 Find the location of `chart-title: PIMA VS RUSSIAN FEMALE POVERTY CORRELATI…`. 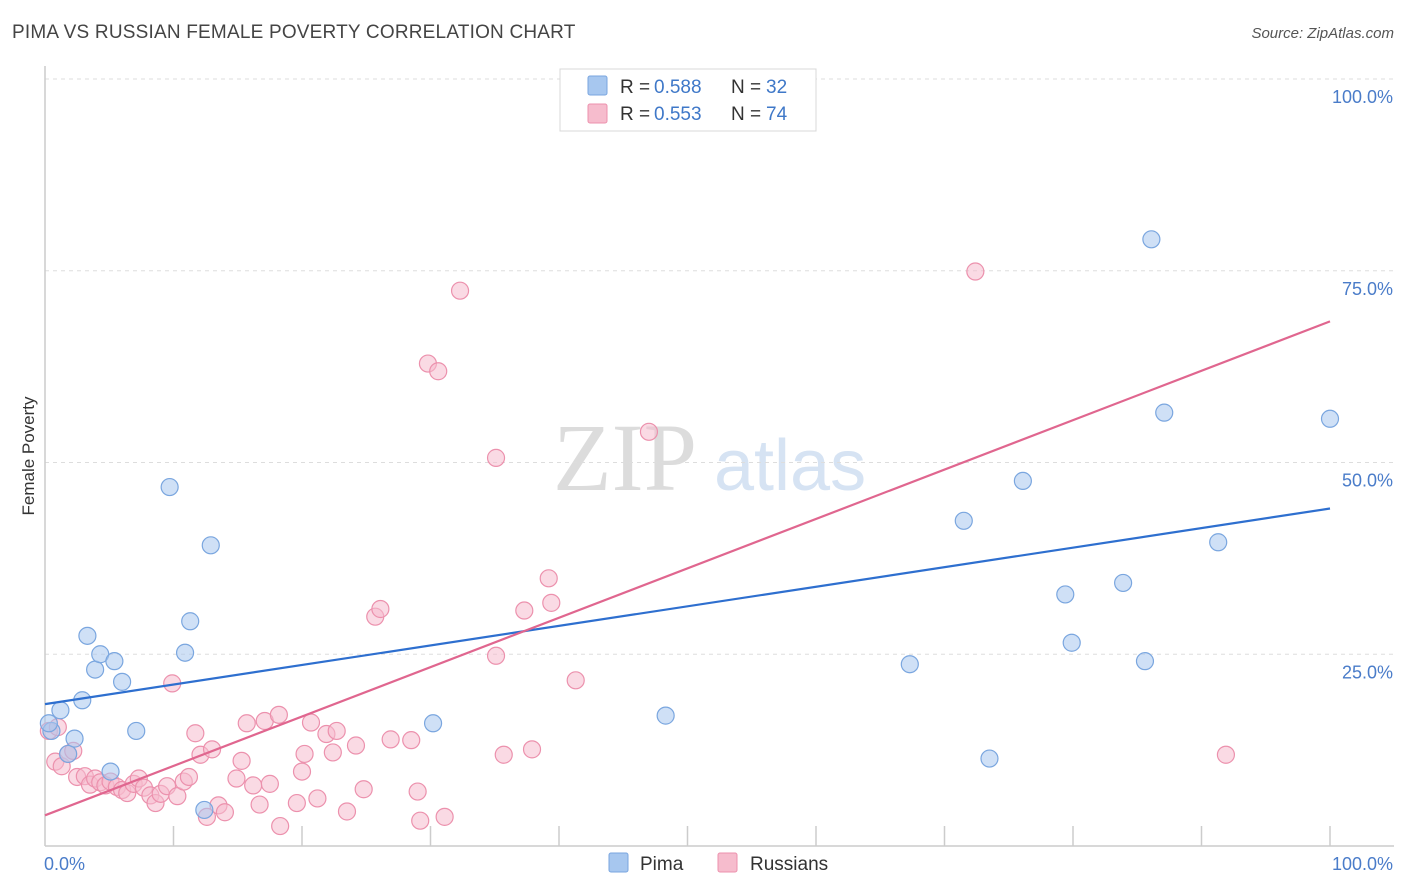

chart-title: PIMA VS RUSSIAN FEMALE POVERTY CORRELATI… is located at coordinates (294, 32).